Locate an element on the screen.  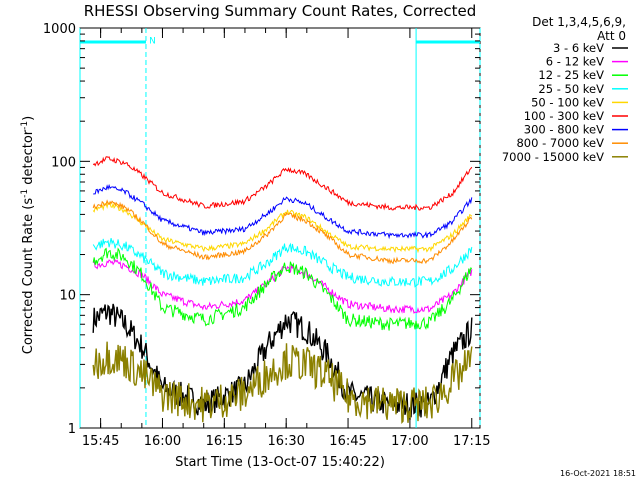
y-tick-label-2: 100 is located at coordinates (63, 162).